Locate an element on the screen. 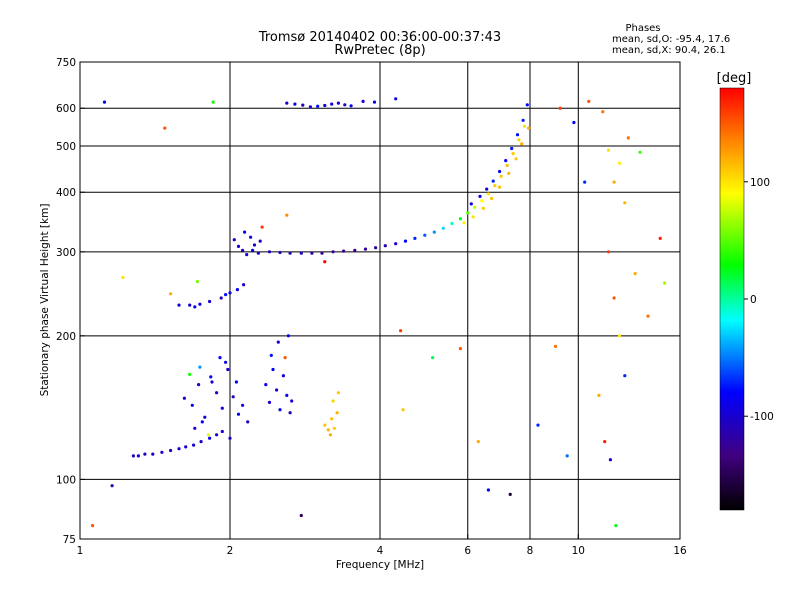 The width and height of the screenshot is (800, 600). chart-subtitle: RwPretec (8p) is located at coordinates (379, 50).